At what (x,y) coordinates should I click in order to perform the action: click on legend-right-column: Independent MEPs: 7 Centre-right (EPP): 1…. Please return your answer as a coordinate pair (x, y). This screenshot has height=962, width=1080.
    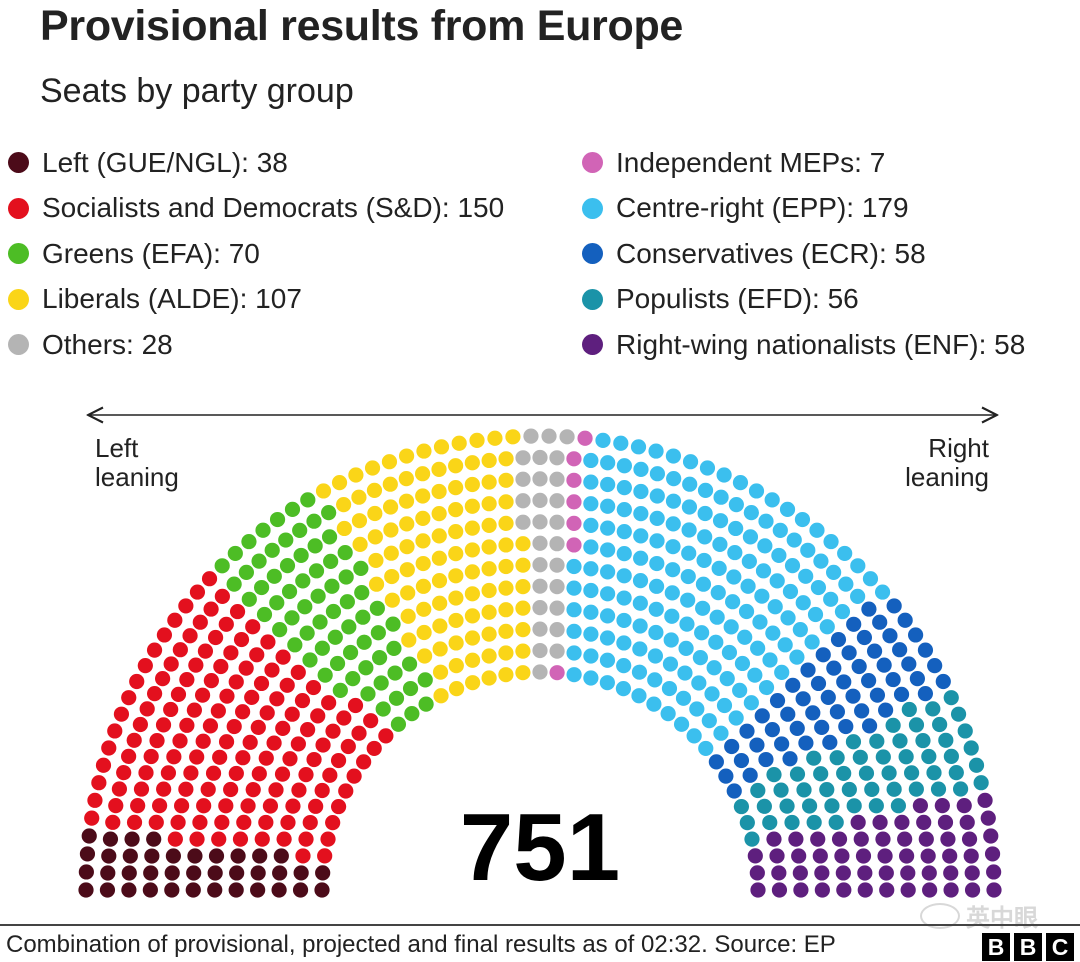
    Looking at the image, I should click on (803, 254).